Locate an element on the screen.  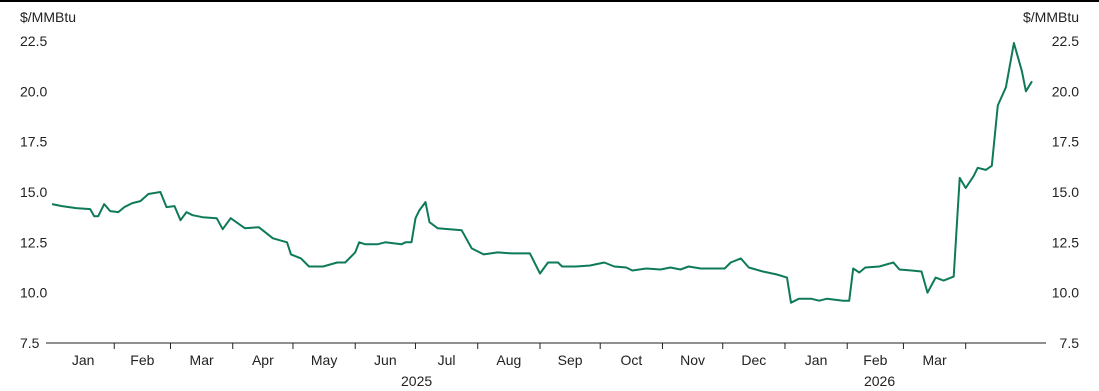
year-label: 2025 is located at coordinates (416, 381).